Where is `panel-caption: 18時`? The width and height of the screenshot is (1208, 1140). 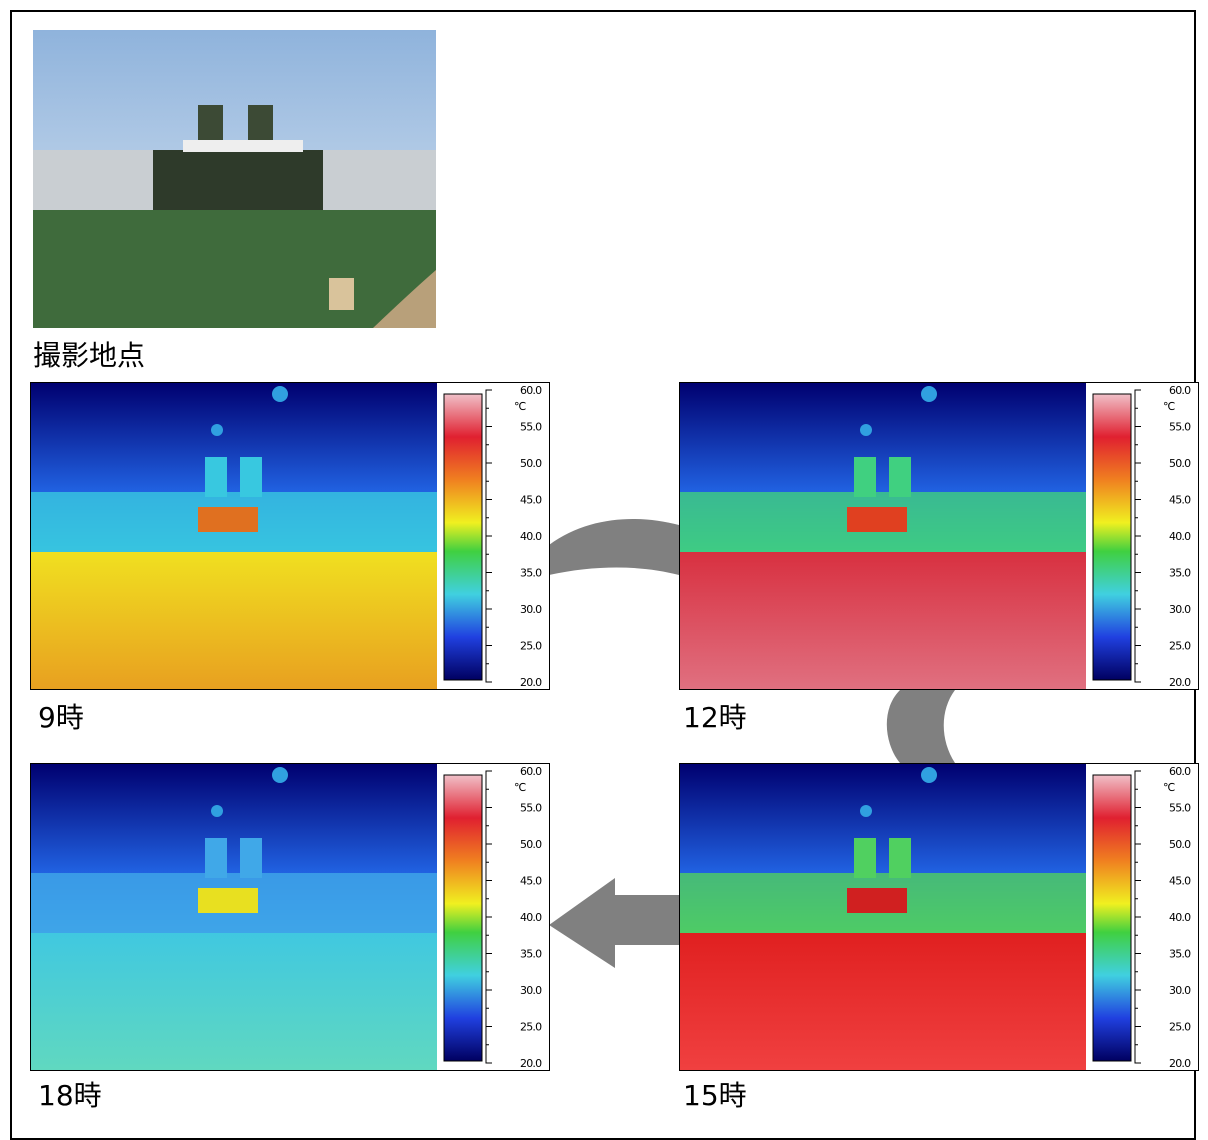 panel-caption: 18時 is located at coordinates (70, 1095).